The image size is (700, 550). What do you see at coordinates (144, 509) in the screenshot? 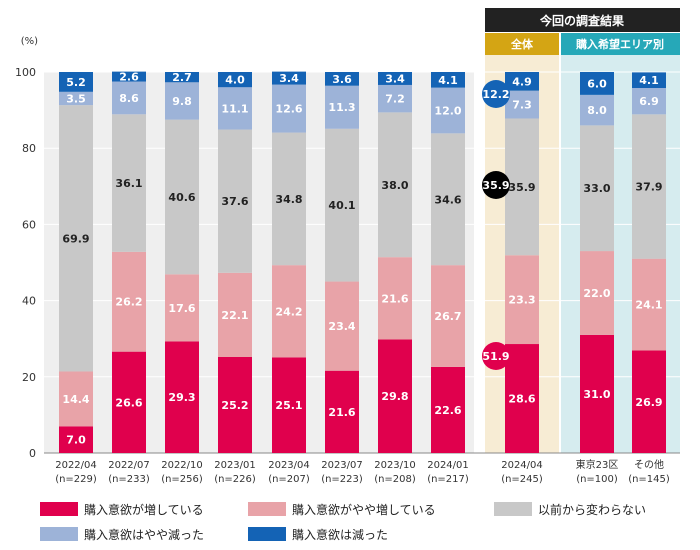
I see `legend-label: 購入意欲が増している` at bounding box center [144, 509].